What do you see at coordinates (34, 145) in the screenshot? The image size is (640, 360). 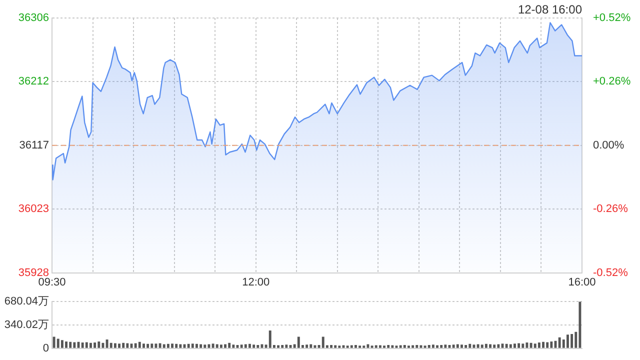 I see `y-tick-label: 36117` at bounding box center [34, 145].